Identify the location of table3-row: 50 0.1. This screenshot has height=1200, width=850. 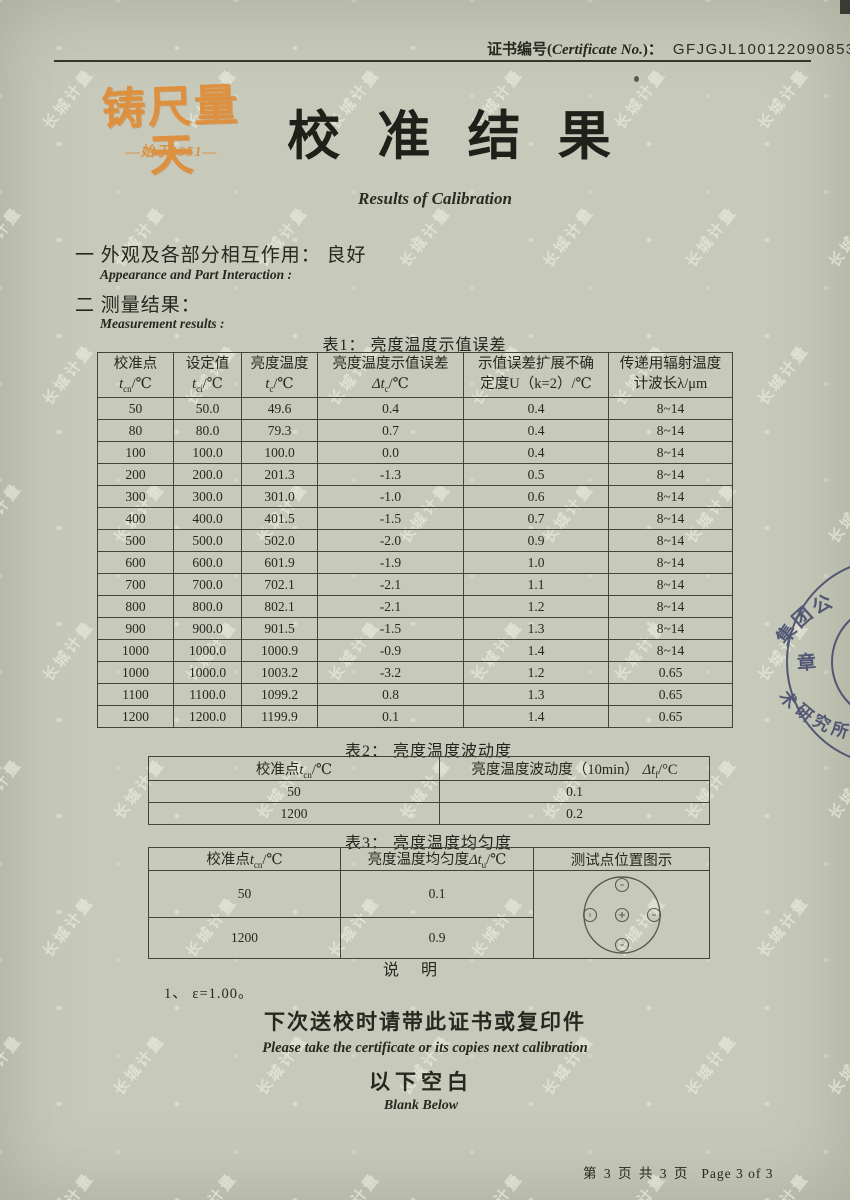
(429, 914).